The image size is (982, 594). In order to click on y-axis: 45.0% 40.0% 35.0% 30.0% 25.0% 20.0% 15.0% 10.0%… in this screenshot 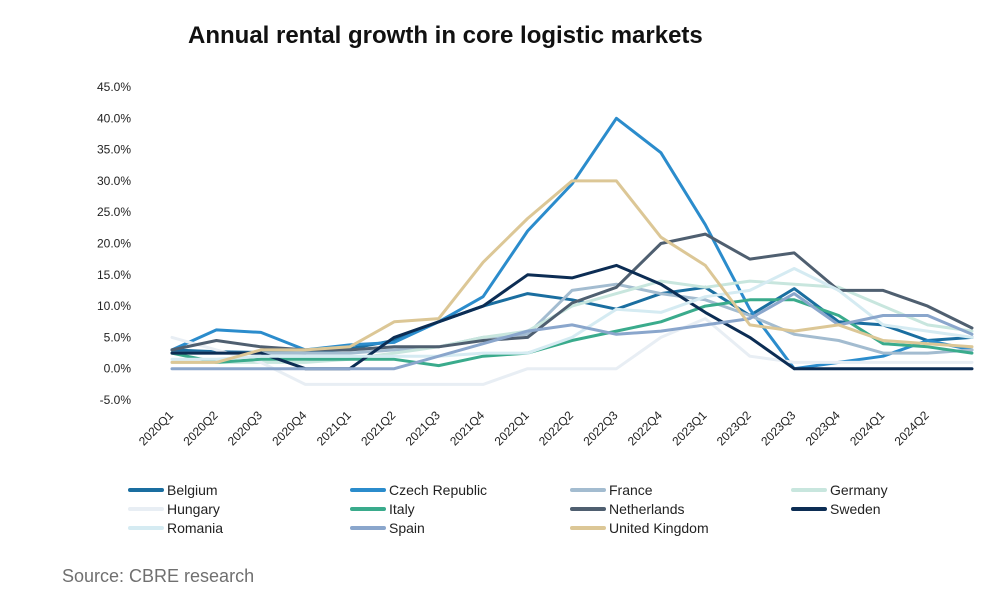, I will do `click(114, 243)`.